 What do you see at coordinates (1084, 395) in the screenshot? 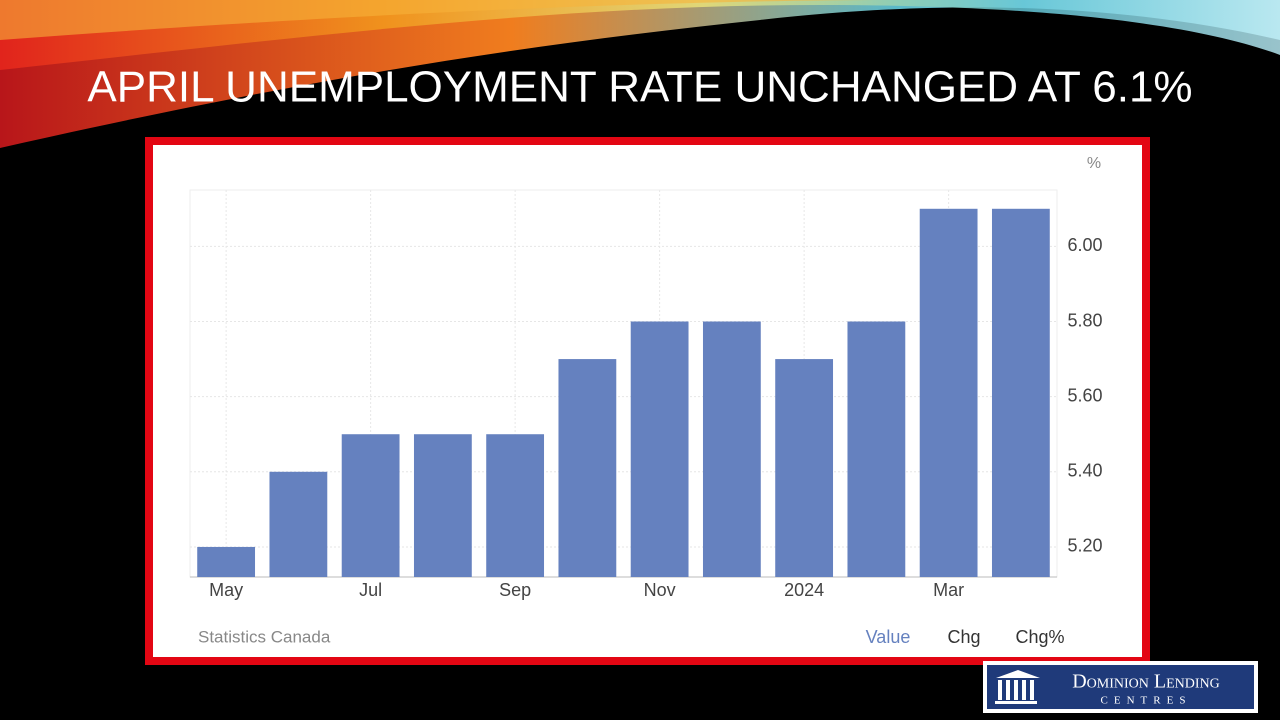
I see `y-tick-label: 5.60` at bounding box center [1084, 395].